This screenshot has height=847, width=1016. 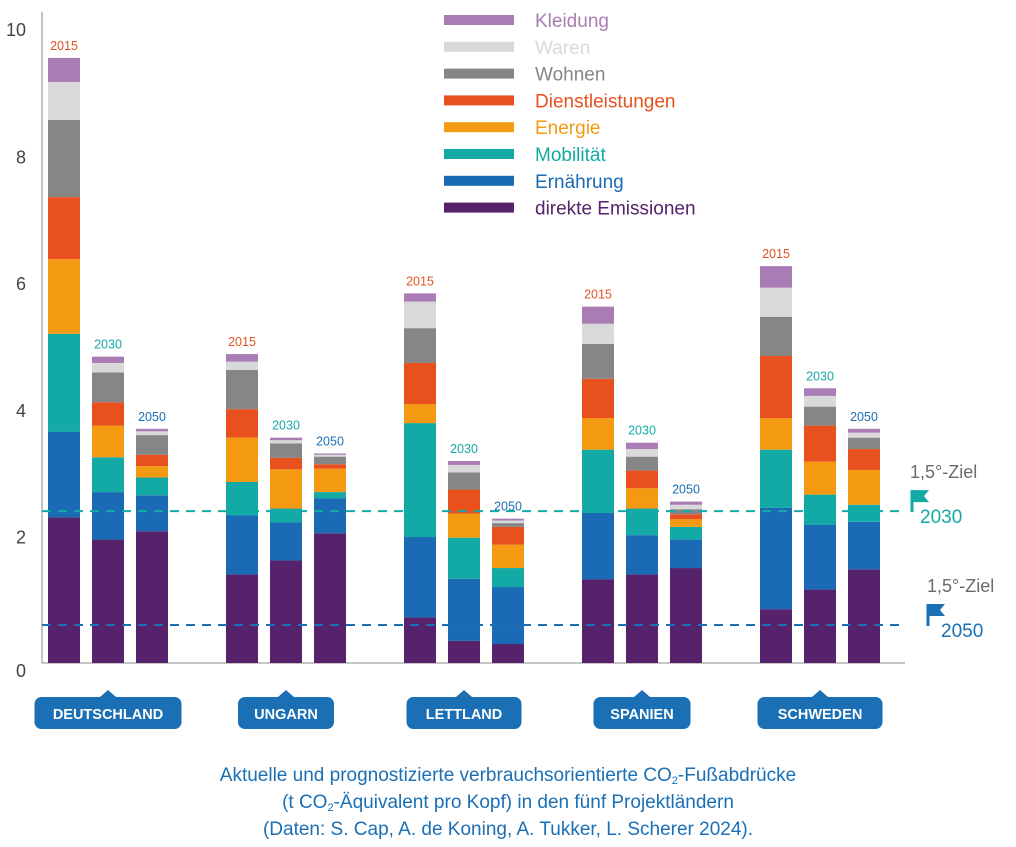 I want to click on bar-segment-ungarn-2015-wohnen, so click(x=242, y=389).